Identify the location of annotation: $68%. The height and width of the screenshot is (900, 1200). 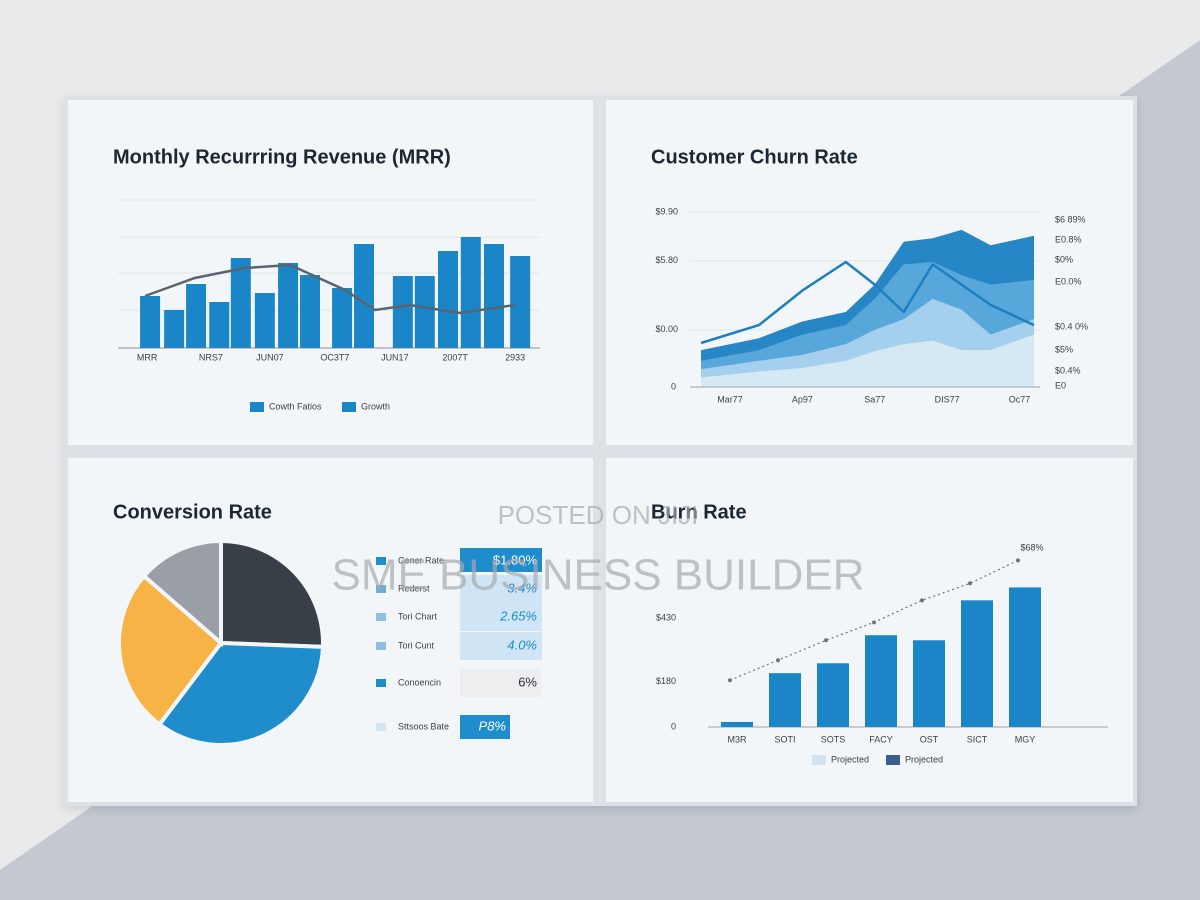
(1031, 547).